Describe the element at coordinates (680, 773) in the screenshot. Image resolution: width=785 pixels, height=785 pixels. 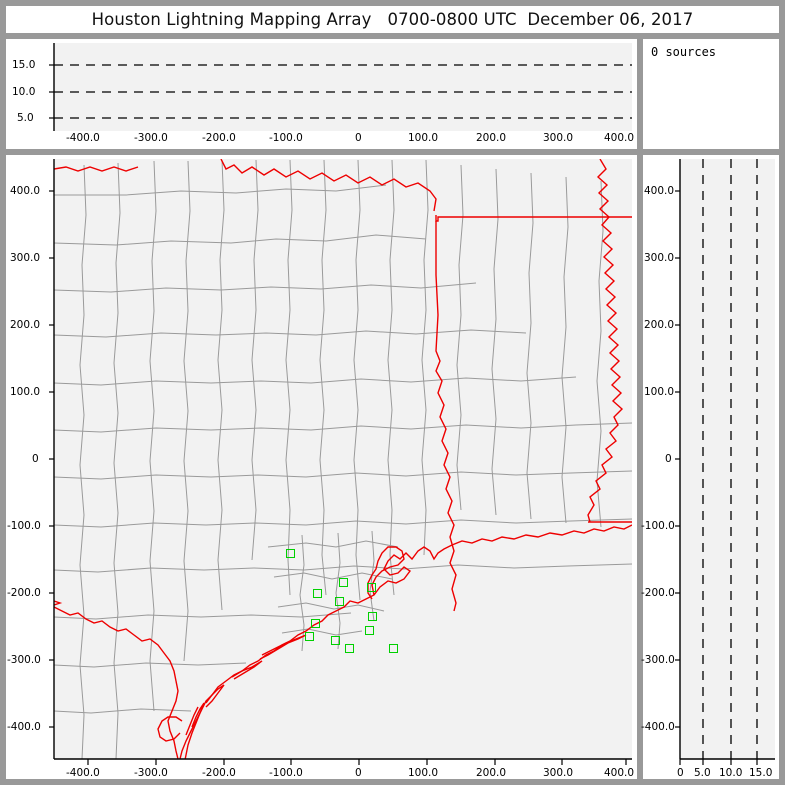
I see `right-xtick-0: 0` at that location.